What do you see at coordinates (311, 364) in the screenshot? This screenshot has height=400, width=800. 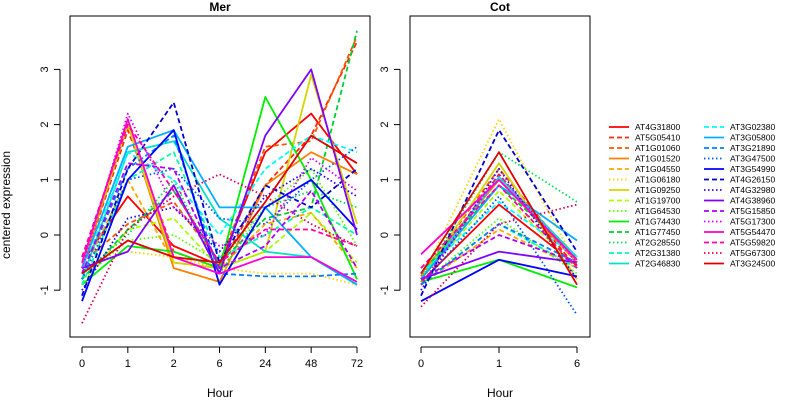 I see `x-tick-label: 48` at bounding box center [311, 364].